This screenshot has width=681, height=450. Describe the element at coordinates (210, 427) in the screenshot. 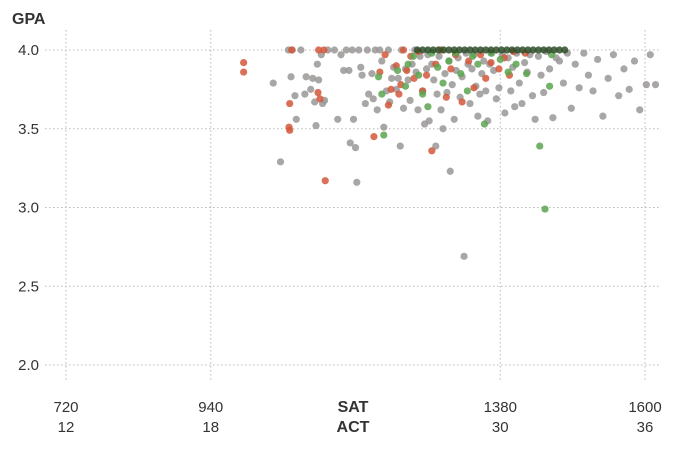

I see `x-tick-label-act: 18` at that location.